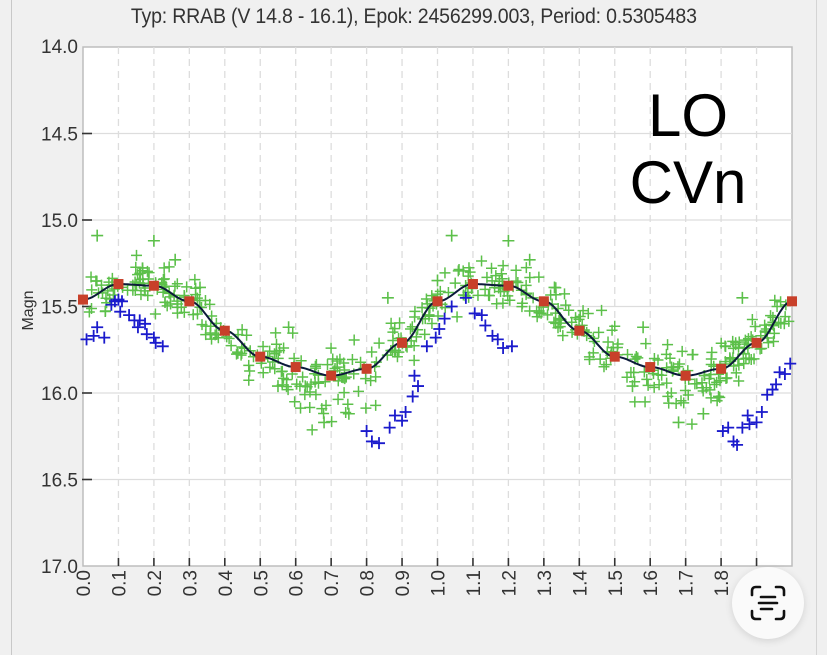 The image size is (827, 655). I want to click on y-tick-label: 17.0, so click(59, 567).